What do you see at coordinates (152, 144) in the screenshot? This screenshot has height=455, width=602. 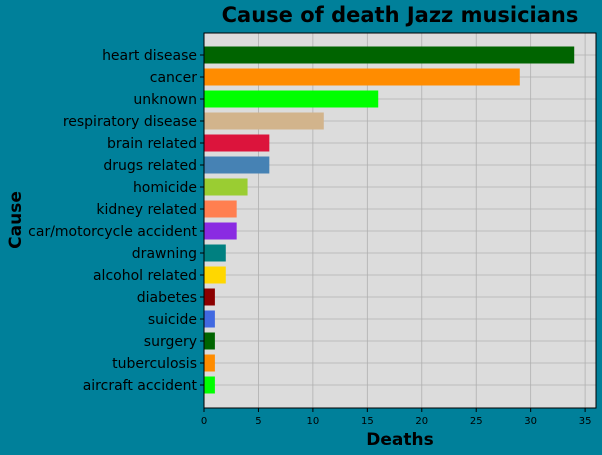 I see `y-category-label: brain related` at bounding box center [152, 144].